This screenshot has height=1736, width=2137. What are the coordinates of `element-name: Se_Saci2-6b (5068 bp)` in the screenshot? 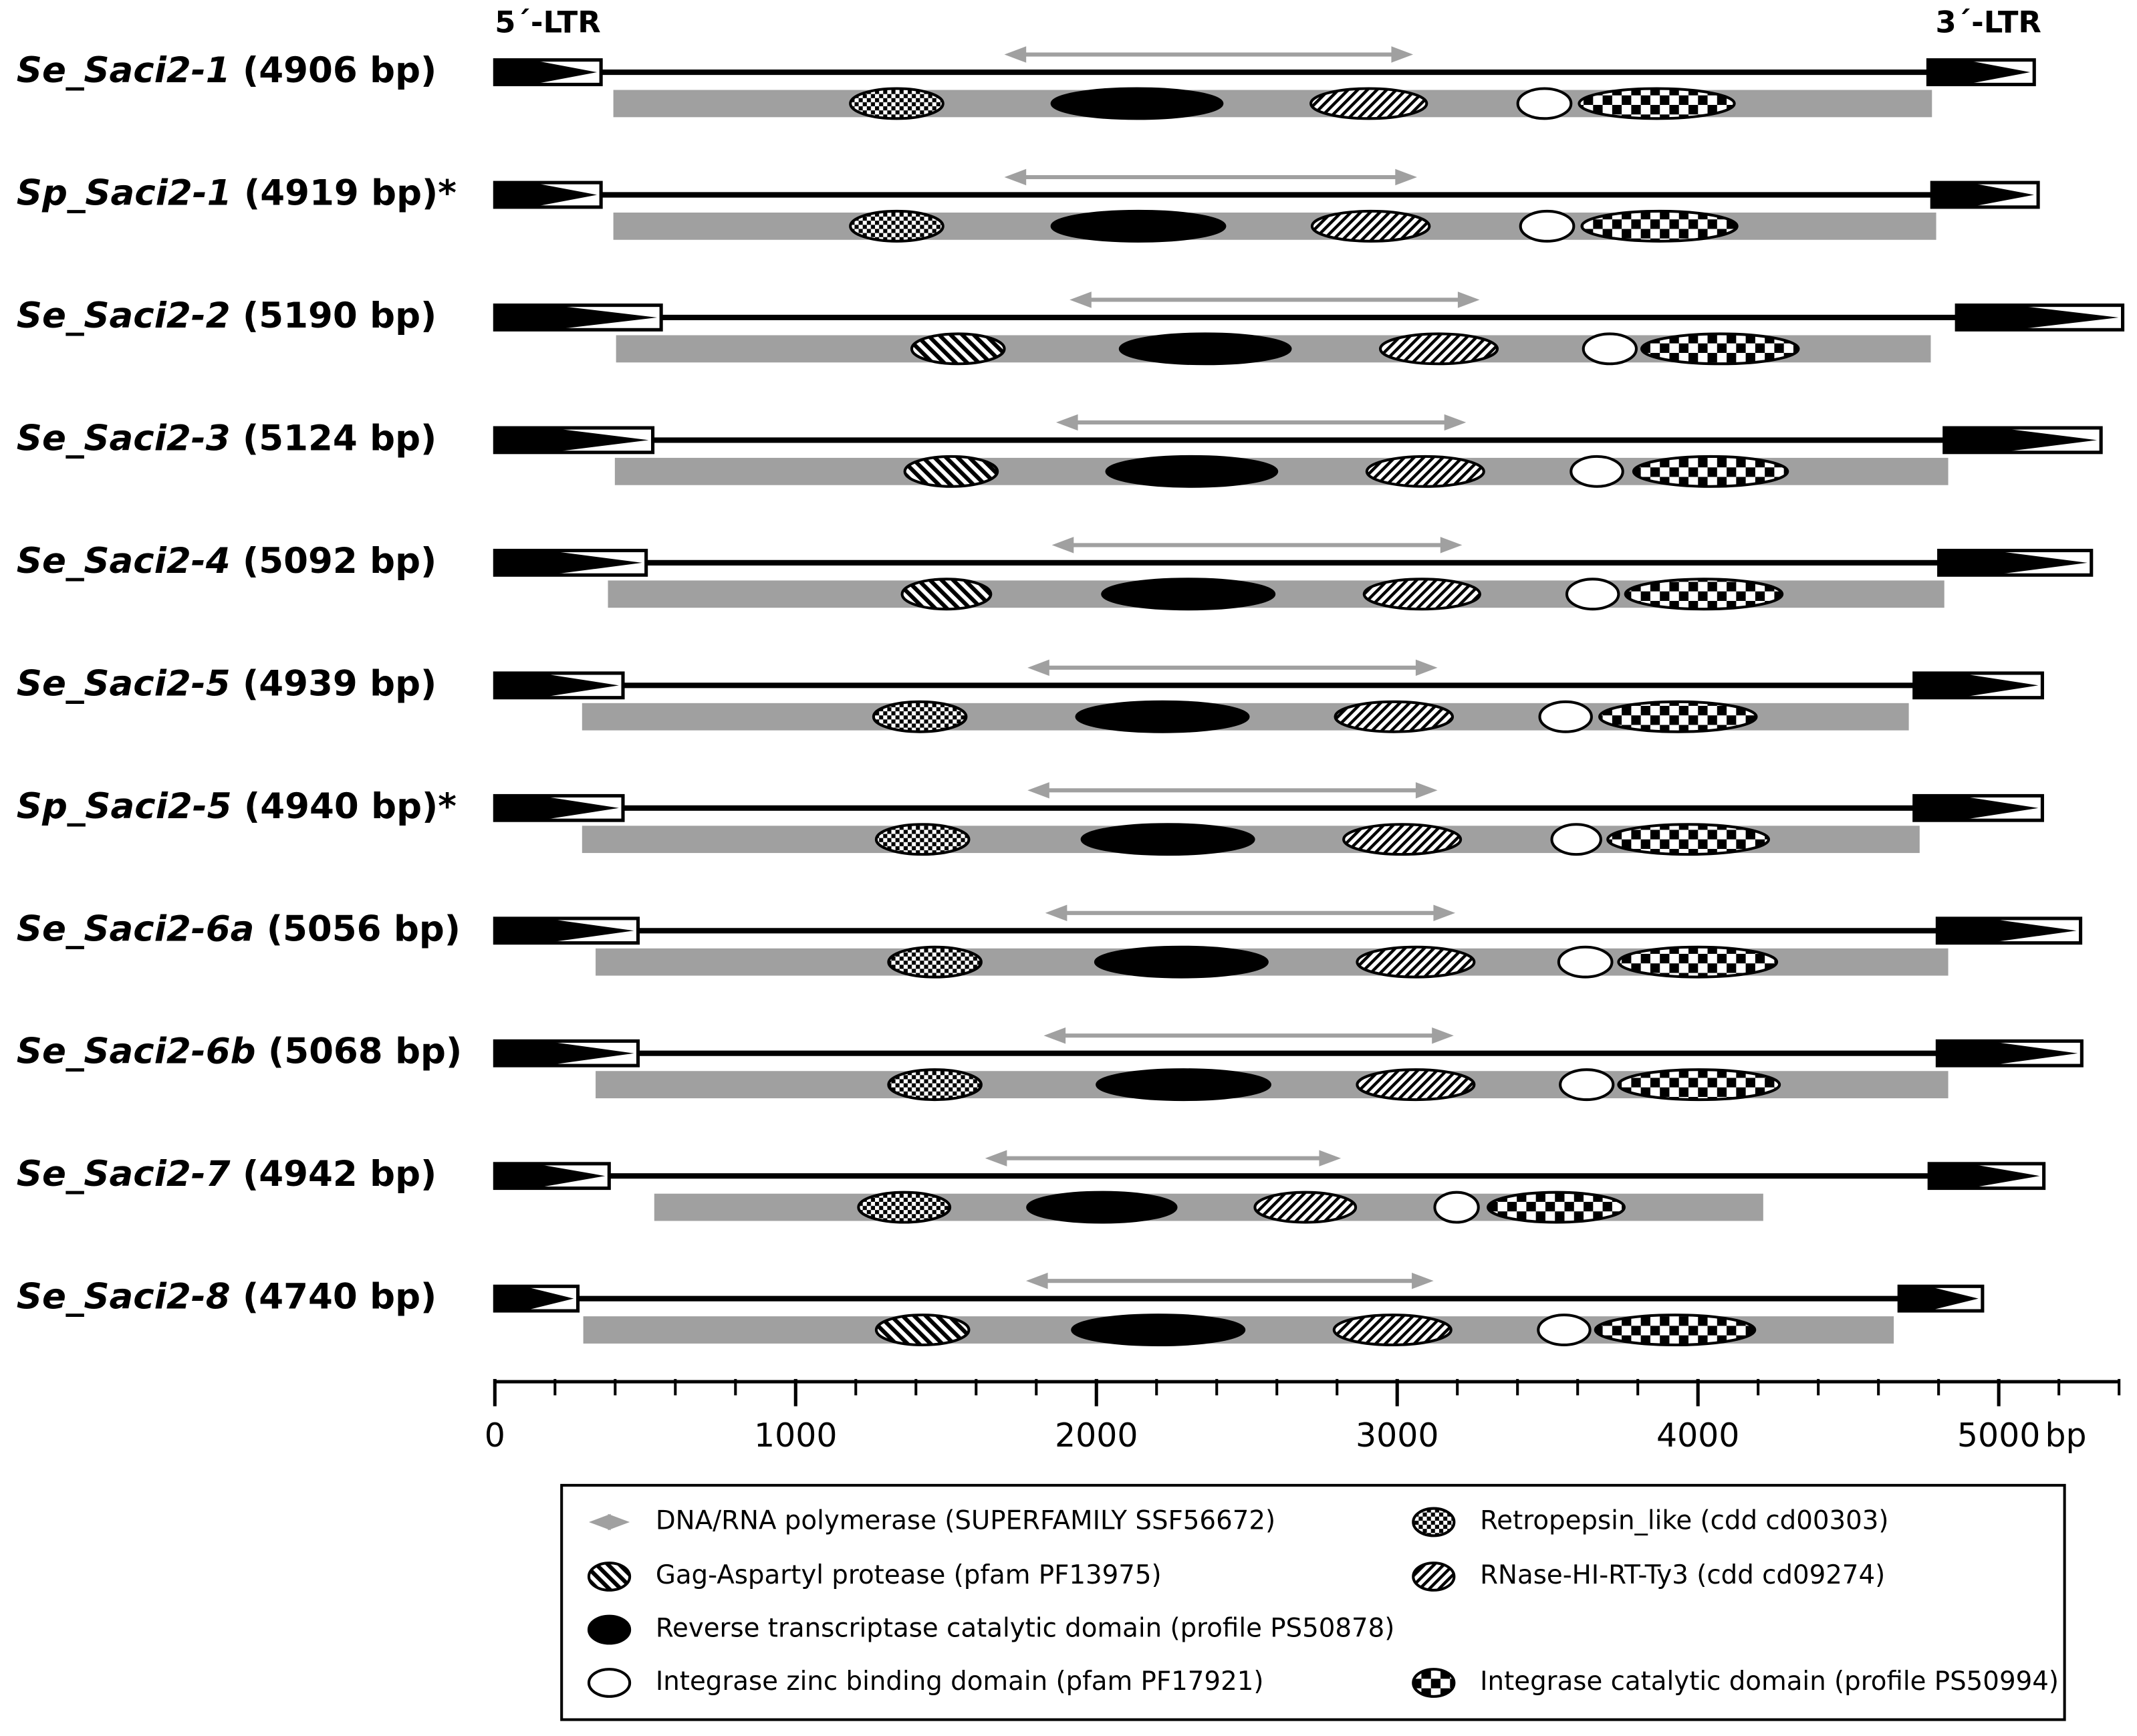 It's located at (239, 1051).